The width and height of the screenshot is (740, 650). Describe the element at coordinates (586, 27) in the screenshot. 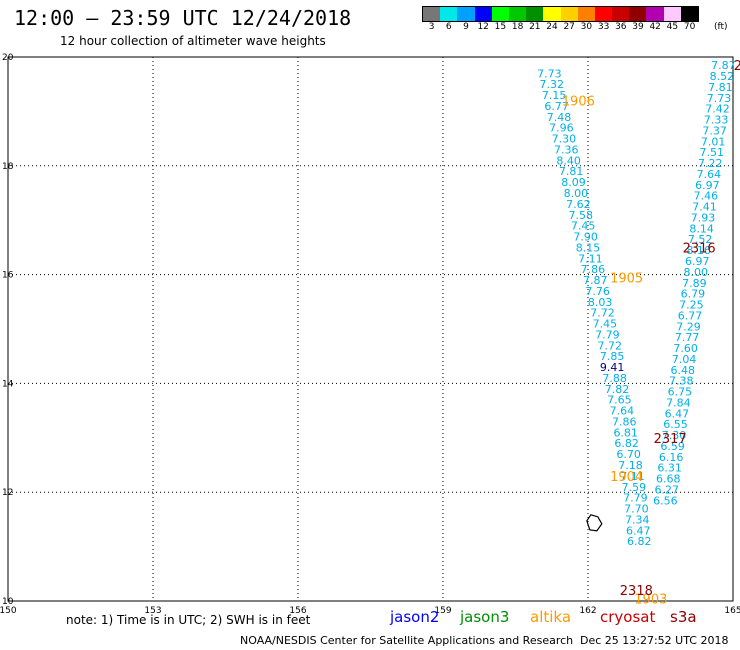

I see `color-scale-label: 30` at that location.